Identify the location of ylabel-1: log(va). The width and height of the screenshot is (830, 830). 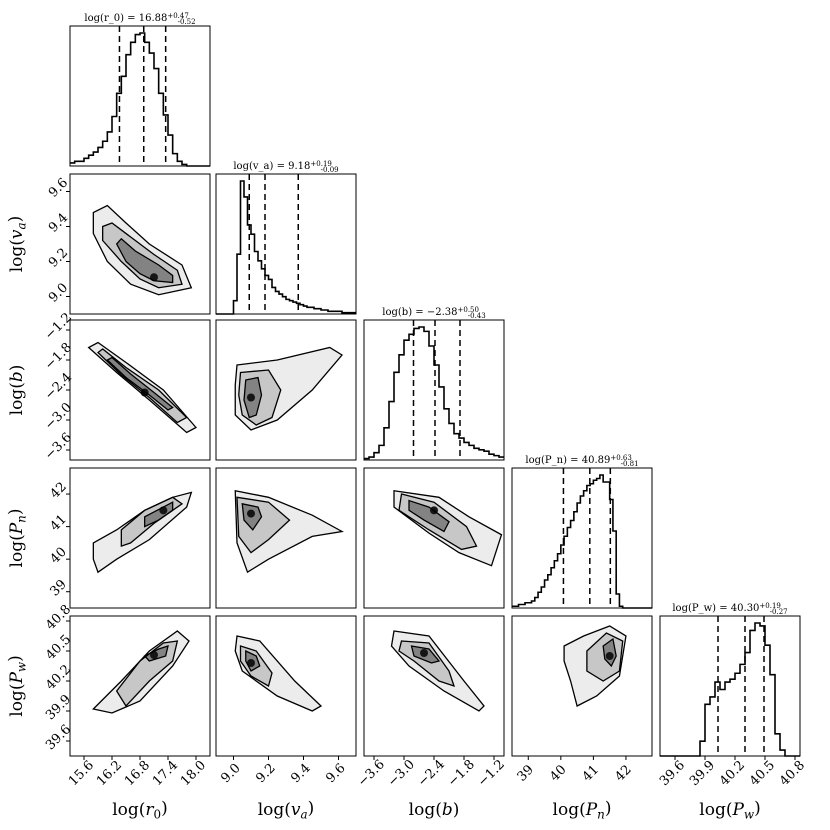
(16, 244).